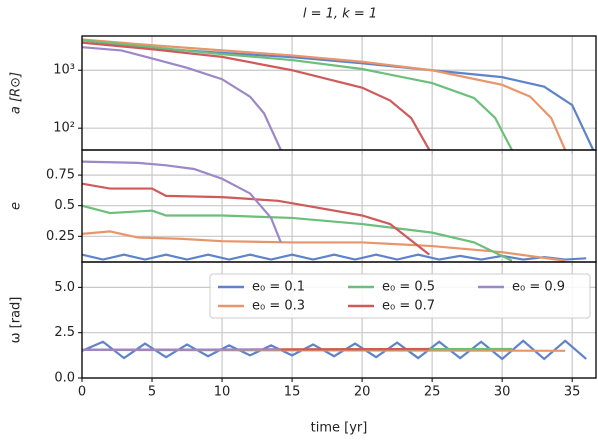 The width and height of the screenshot is (598, 444). I want to click on x-tick-label: 25, so click(432, 392).